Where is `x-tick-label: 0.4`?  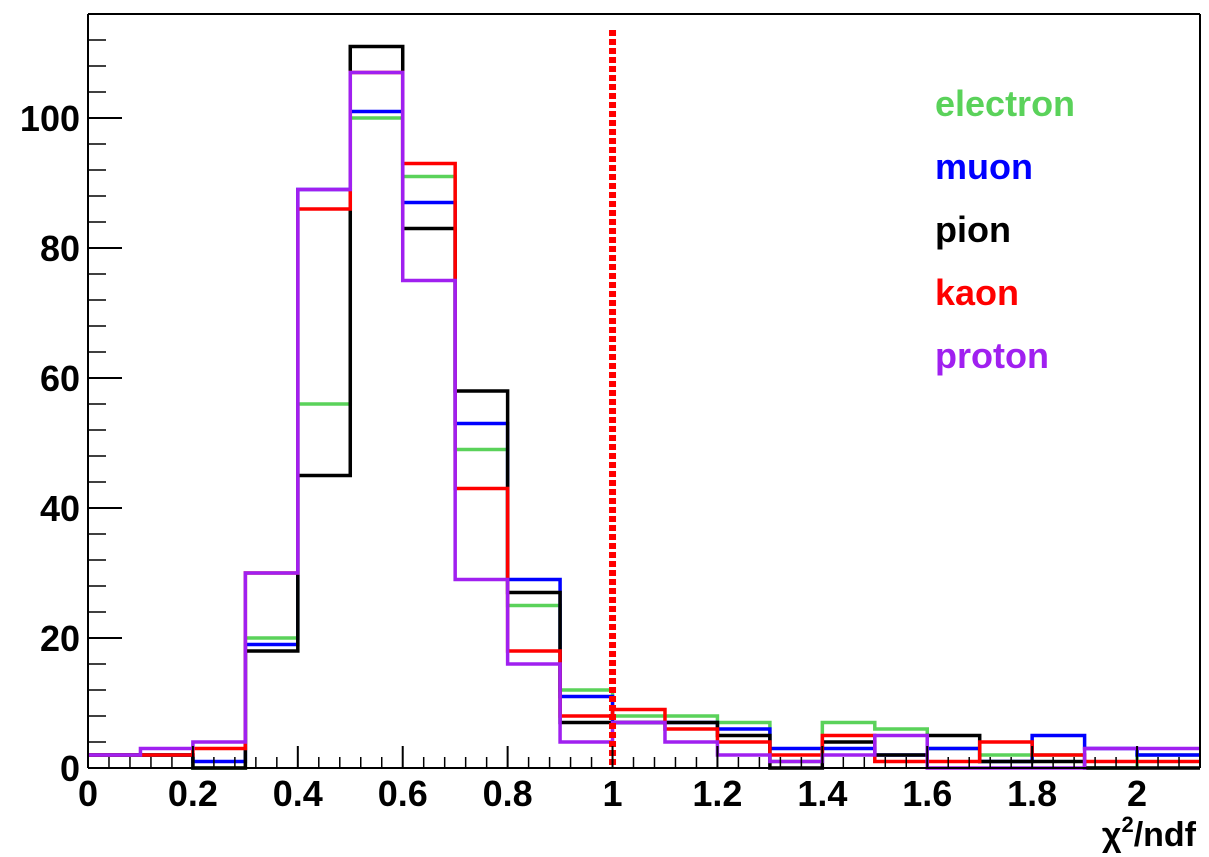
x-tick-label: 0.4 is located at coordinates (298, 793).